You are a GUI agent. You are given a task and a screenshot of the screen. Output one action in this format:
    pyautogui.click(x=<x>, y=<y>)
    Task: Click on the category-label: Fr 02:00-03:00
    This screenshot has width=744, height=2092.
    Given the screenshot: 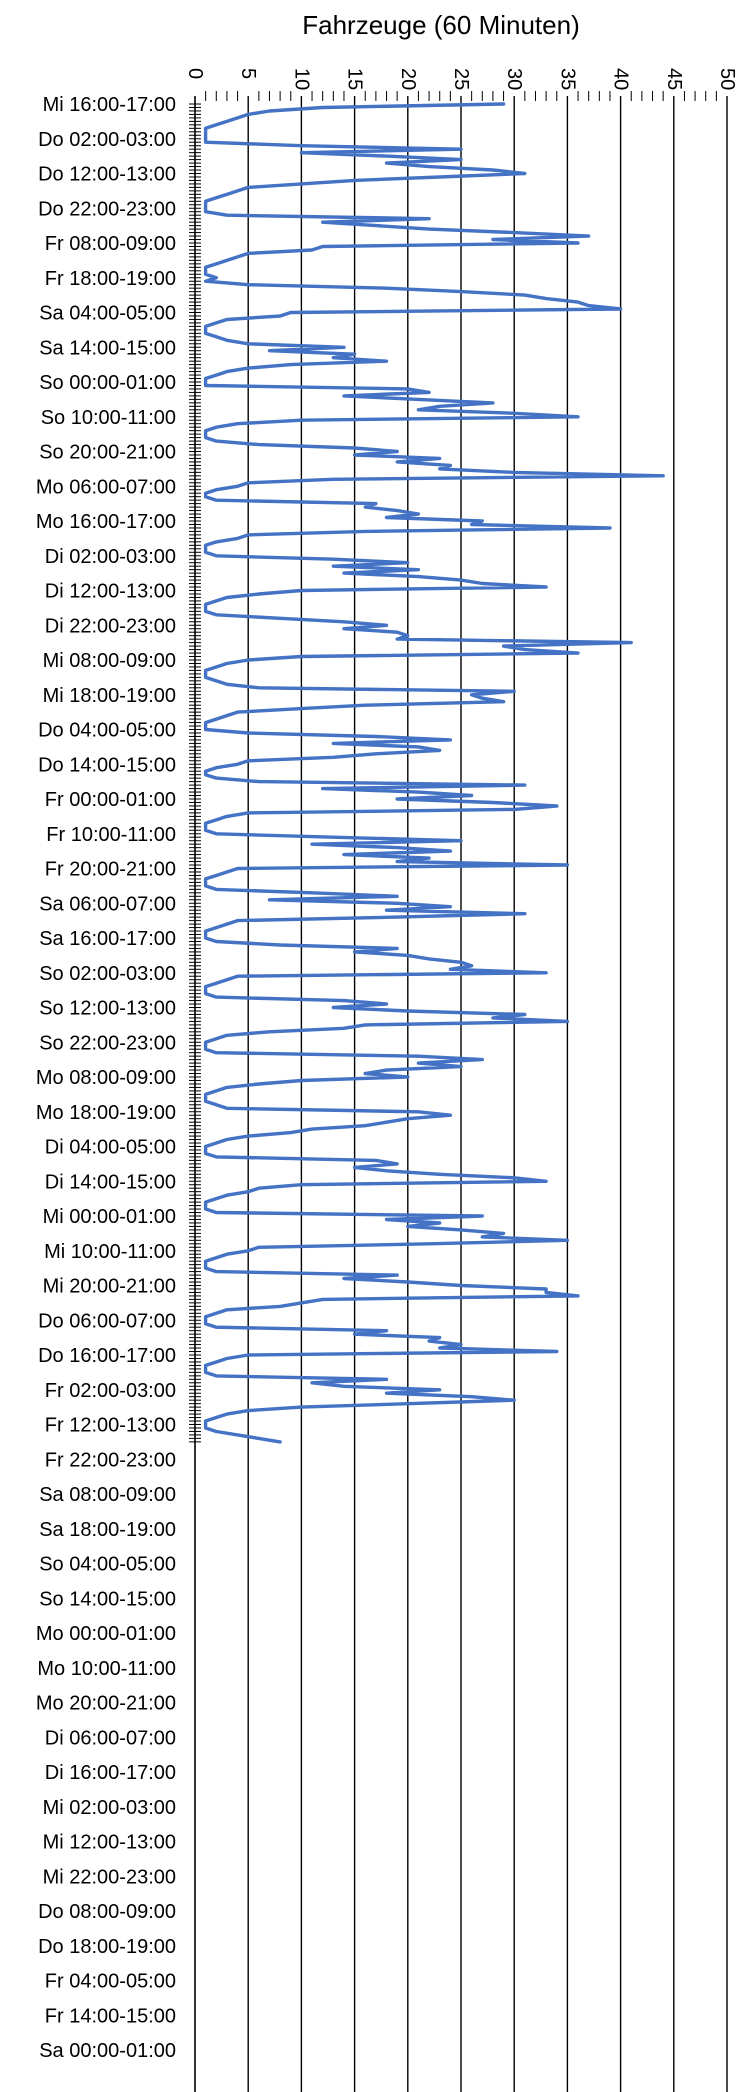 What is the action you would take?
    pyautogui.click(x=110, y=1391)
    